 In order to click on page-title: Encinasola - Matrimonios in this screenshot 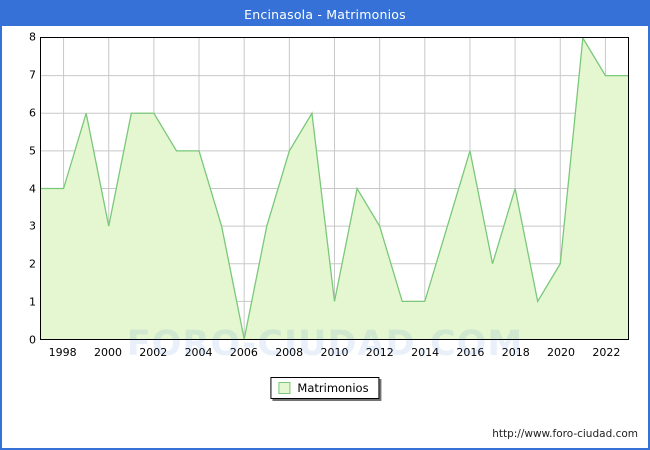, I will do `click(325, 14)`.